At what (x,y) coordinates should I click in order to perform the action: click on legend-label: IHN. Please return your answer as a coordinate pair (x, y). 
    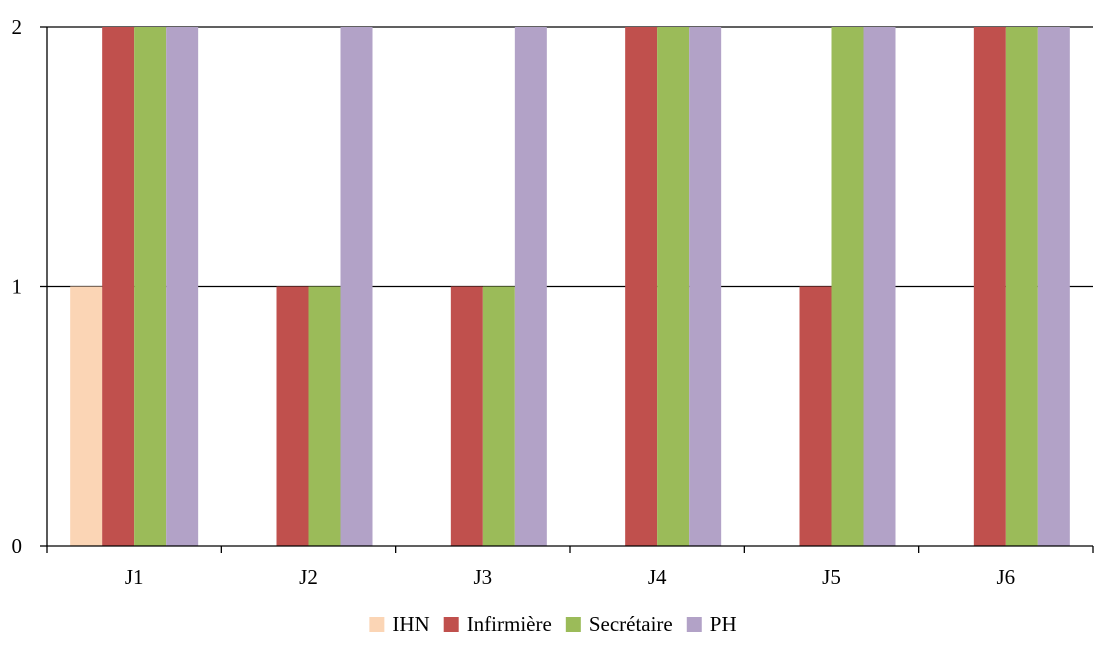
    Looking at the image, I should click on (410, 624).